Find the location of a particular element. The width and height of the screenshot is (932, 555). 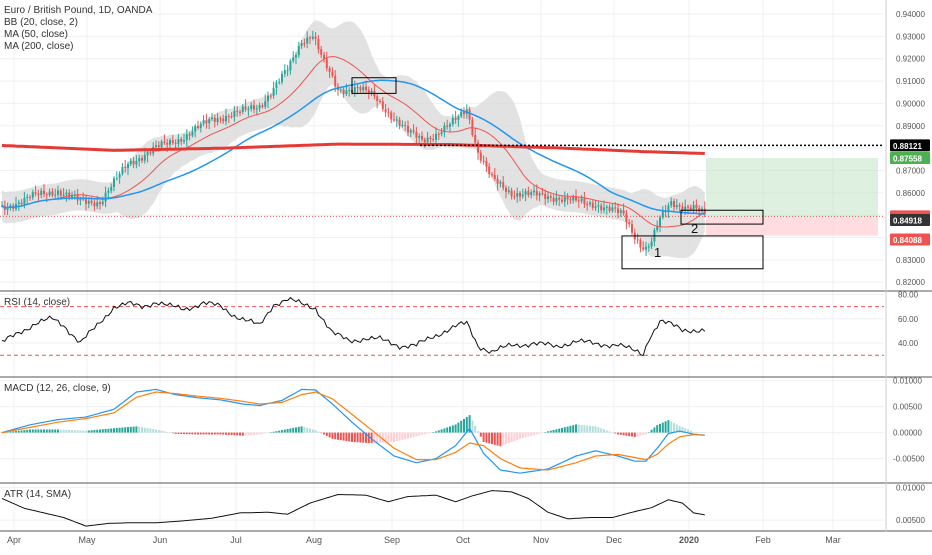

macd-tick-label: 0.00500 is located at coordinates (907, 407).